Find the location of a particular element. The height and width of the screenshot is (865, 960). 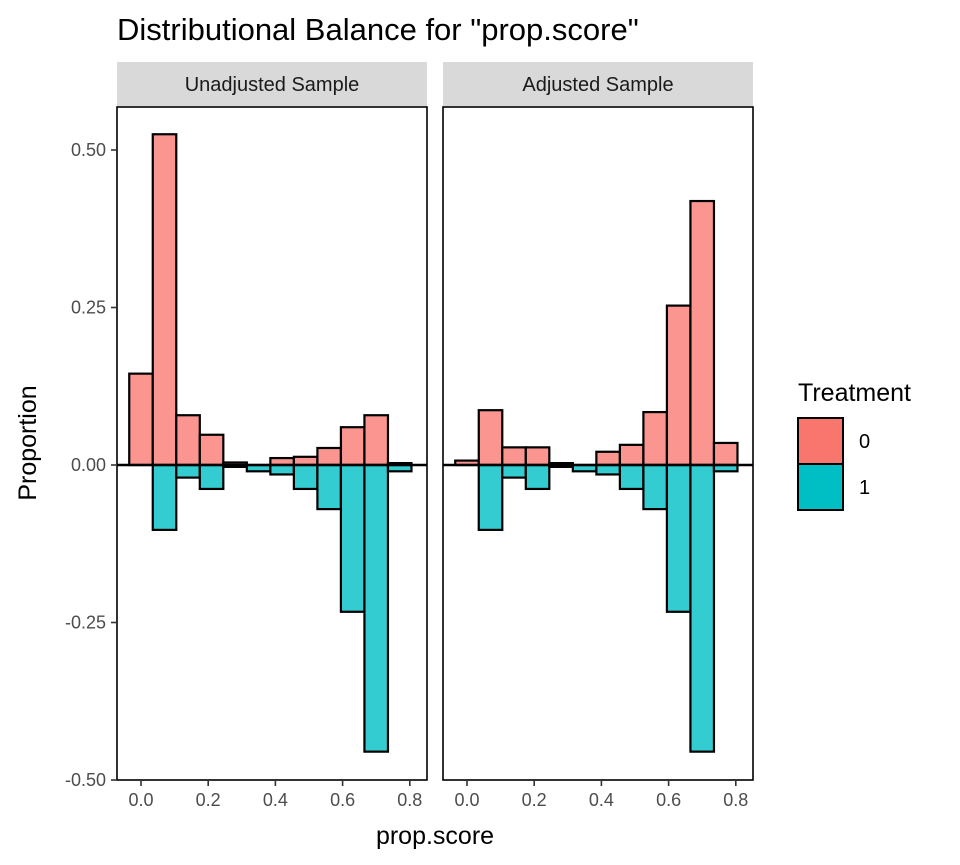

y-tick-label: -0.50 is located at coordinates (85, 780).